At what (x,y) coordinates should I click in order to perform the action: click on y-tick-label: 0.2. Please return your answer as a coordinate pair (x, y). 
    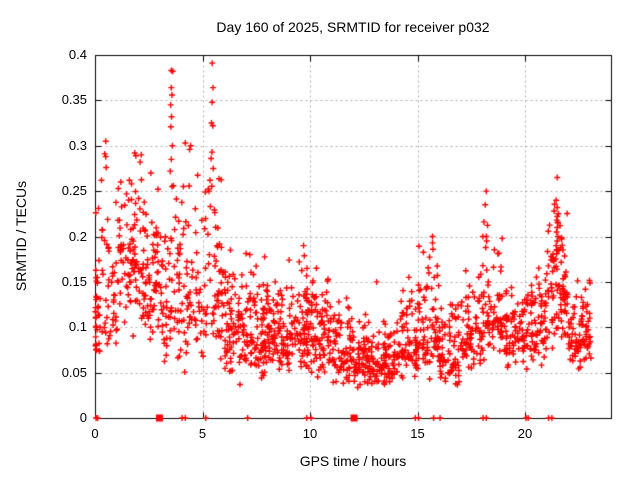
    Looking at the image, I should click on (77, 236).